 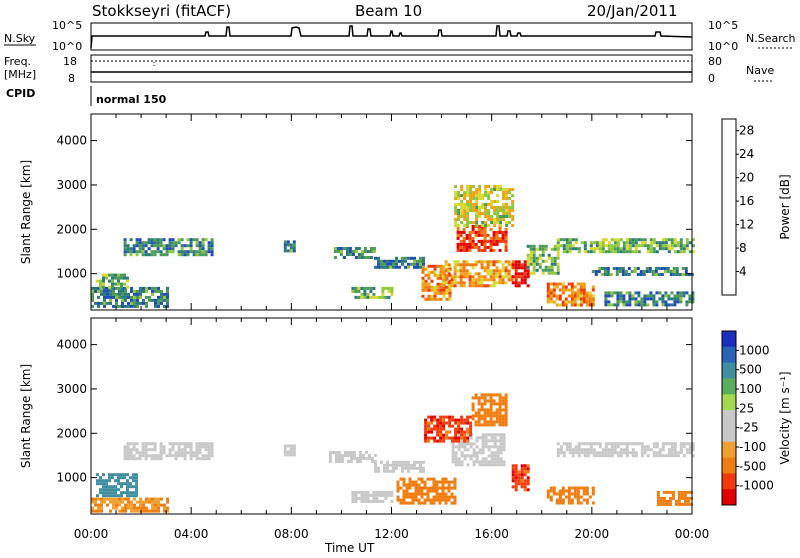 What do you see at coordinates (746, 408) in the screenshot?
I see `velocity-colorbar-tick-label: 25` at bounding box center [746, 408].